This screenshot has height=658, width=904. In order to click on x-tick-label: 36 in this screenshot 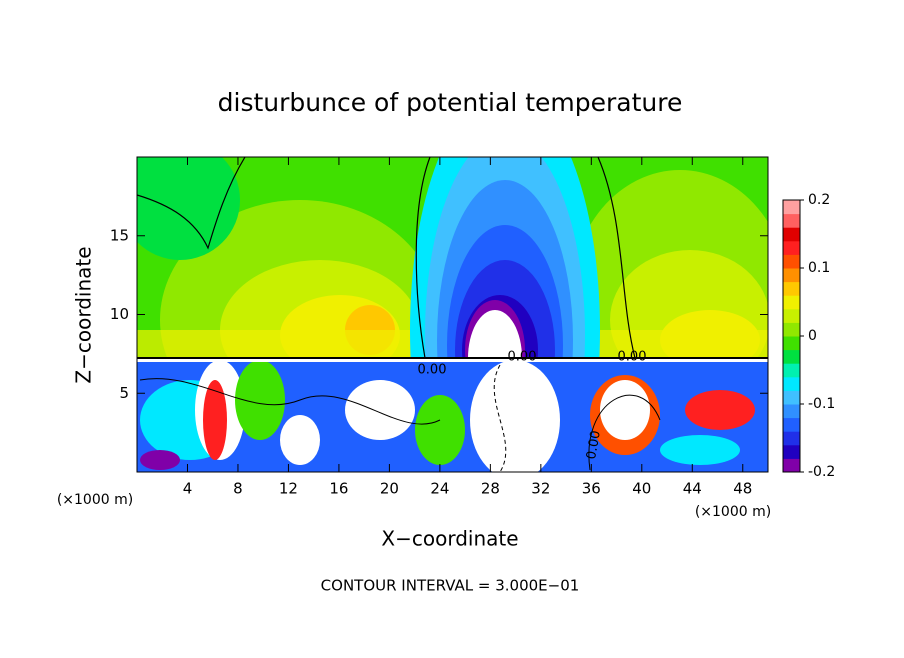, I will do `click(591, 489)`.